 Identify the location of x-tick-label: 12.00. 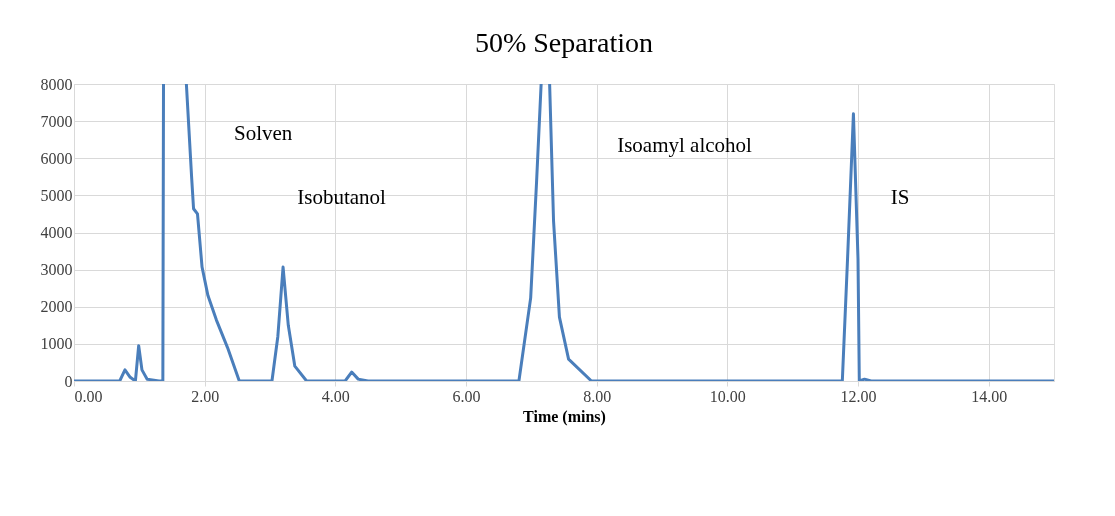
(858, 396).